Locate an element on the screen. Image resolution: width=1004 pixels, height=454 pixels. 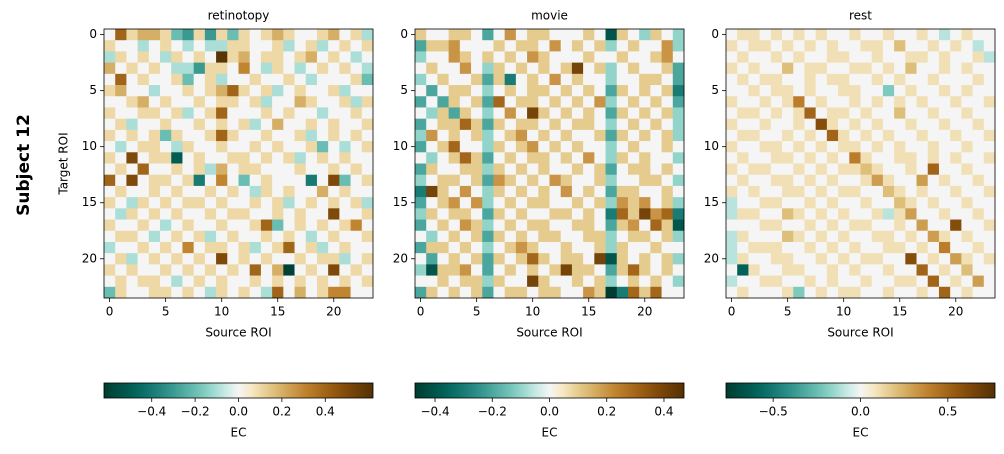
y-tick-label: 20 is located at coordinates (400, 258).